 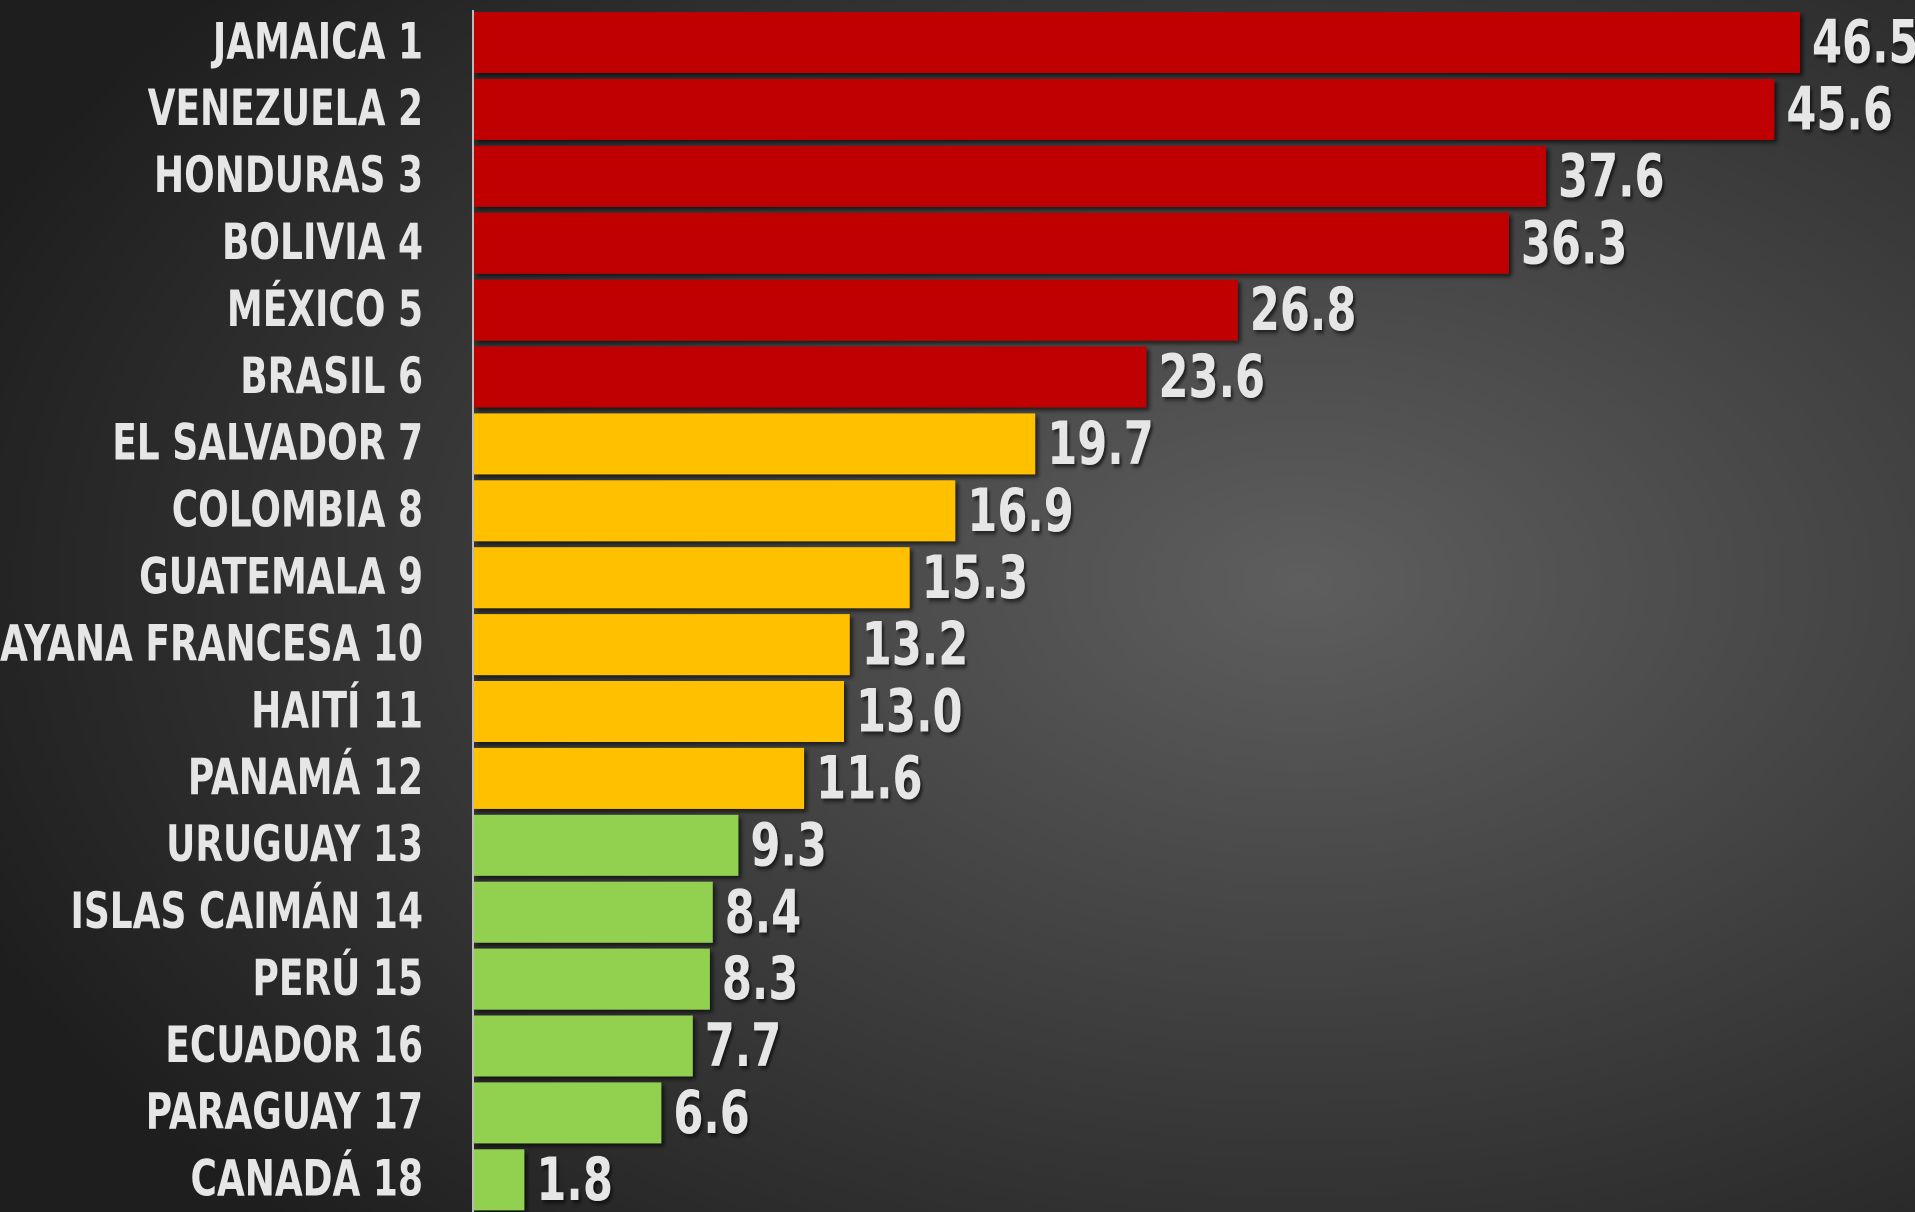 What do you see at coordinates (574, 1178) in the screenshot?
I see `value-label: 1.8` at bounding box center [574, 1178].